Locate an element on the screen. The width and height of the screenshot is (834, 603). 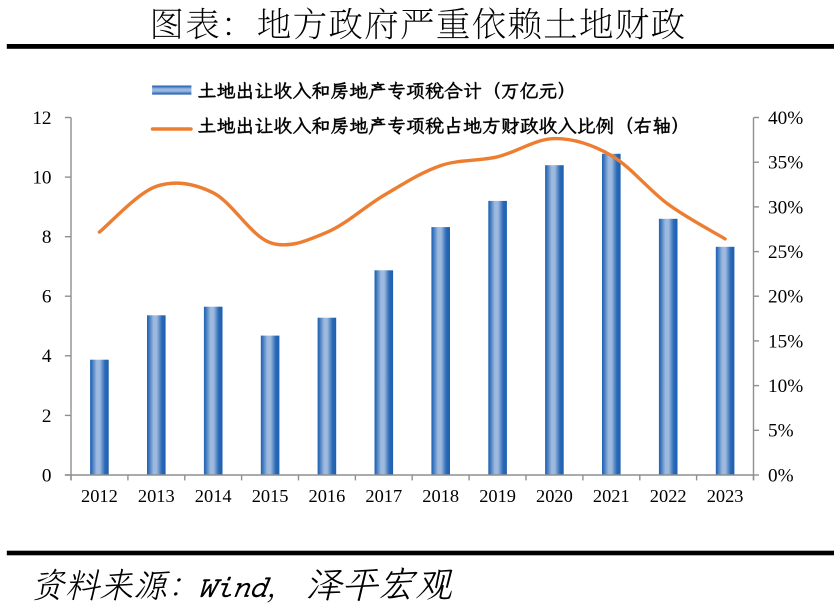
svg-text: 2013 is located at coordinates (156, 496).